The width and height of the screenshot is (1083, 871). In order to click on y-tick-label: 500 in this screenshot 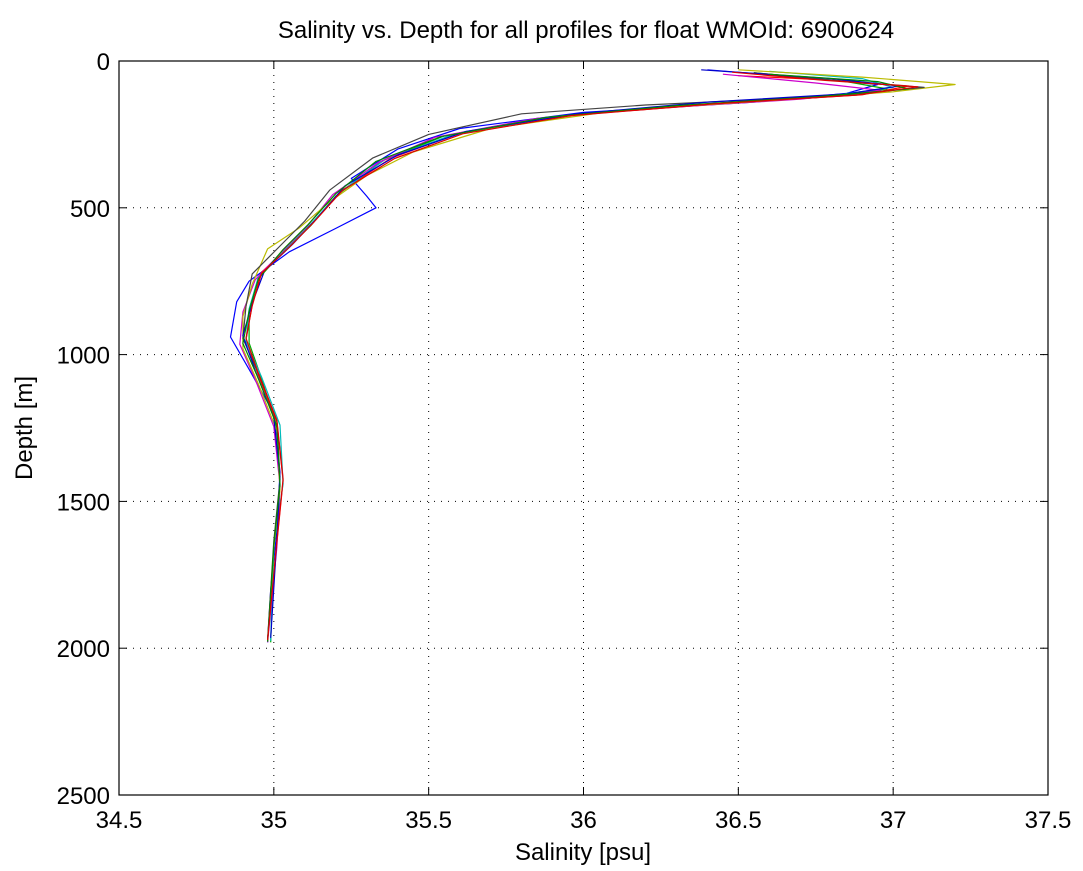, I will do `click(90, 209)`.